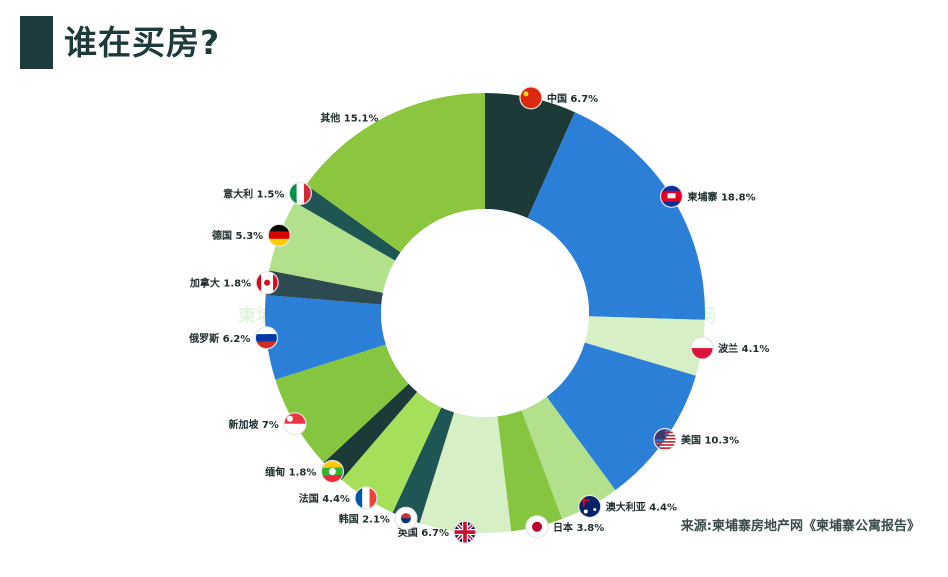 The height and width of the screenshot is (577, 948). Describe the element at coordinates (702, 348) in the screenshot. I see `pl-flag-icon` at that location.